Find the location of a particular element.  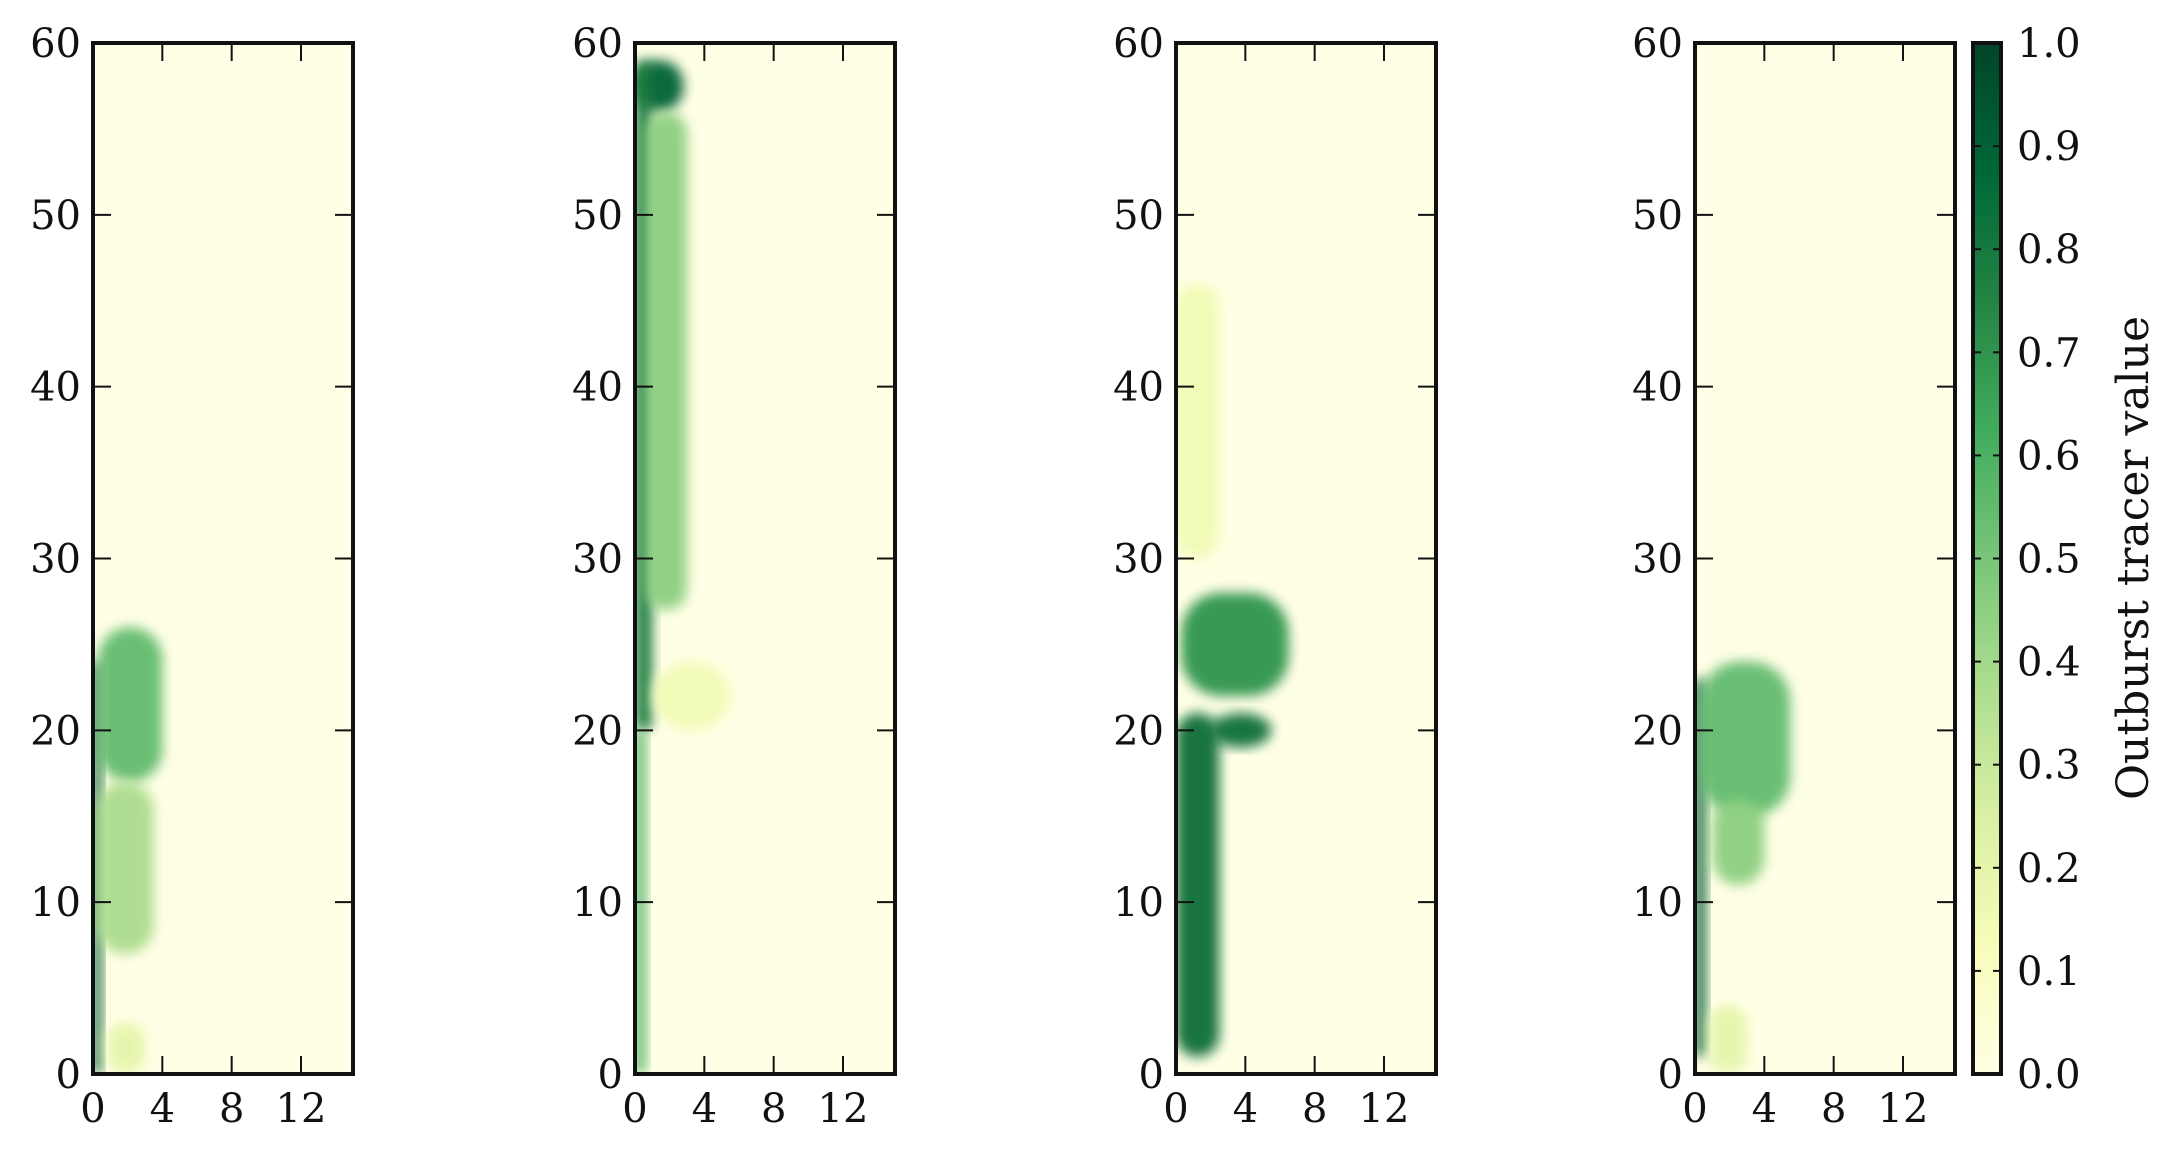

colorbar-frame is located at coordinates (1987, 558).